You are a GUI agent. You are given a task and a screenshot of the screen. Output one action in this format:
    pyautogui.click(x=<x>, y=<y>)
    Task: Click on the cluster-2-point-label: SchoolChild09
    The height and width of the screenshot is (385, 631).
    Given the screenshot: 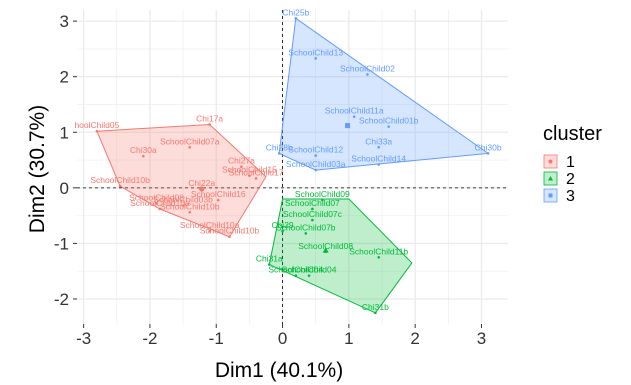 What is the action you would take?
    pyautogui.click(x=322, y=194)
    